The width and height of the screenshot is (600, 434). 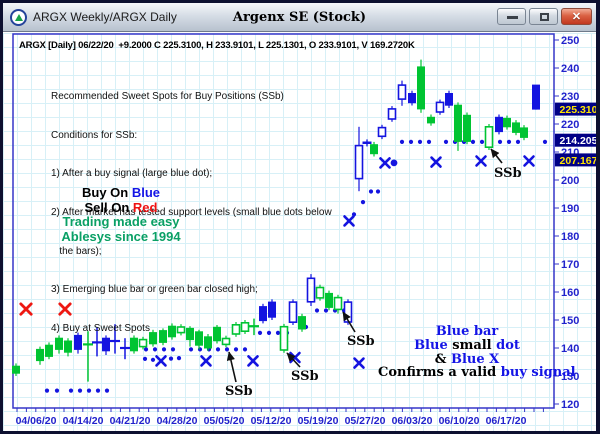 I want to click on price-flag-value: 214.205, so click(x=578, y=141).